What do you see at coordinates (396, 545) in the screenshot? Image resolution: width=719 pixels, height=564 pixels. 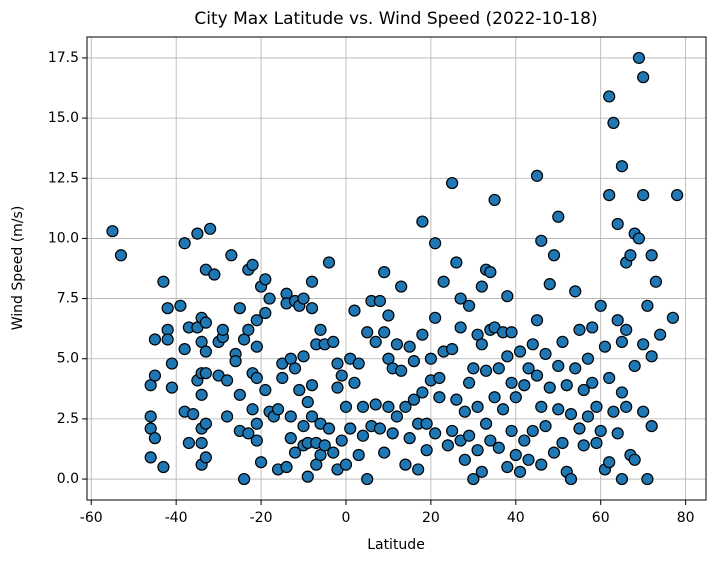 I see `x-axis-label: Latitude` at bounding box center [396, 545].